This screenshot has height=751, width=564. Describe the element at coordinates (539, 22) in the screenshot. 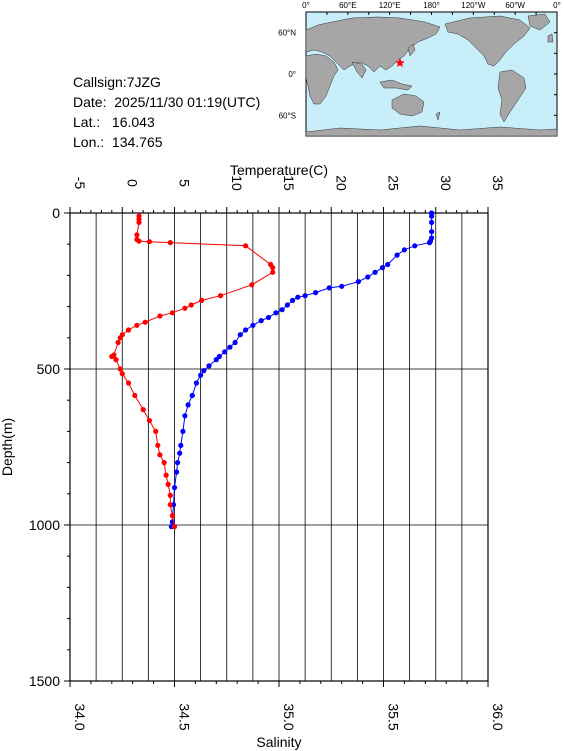

I see `greenland-landmass` at that location.